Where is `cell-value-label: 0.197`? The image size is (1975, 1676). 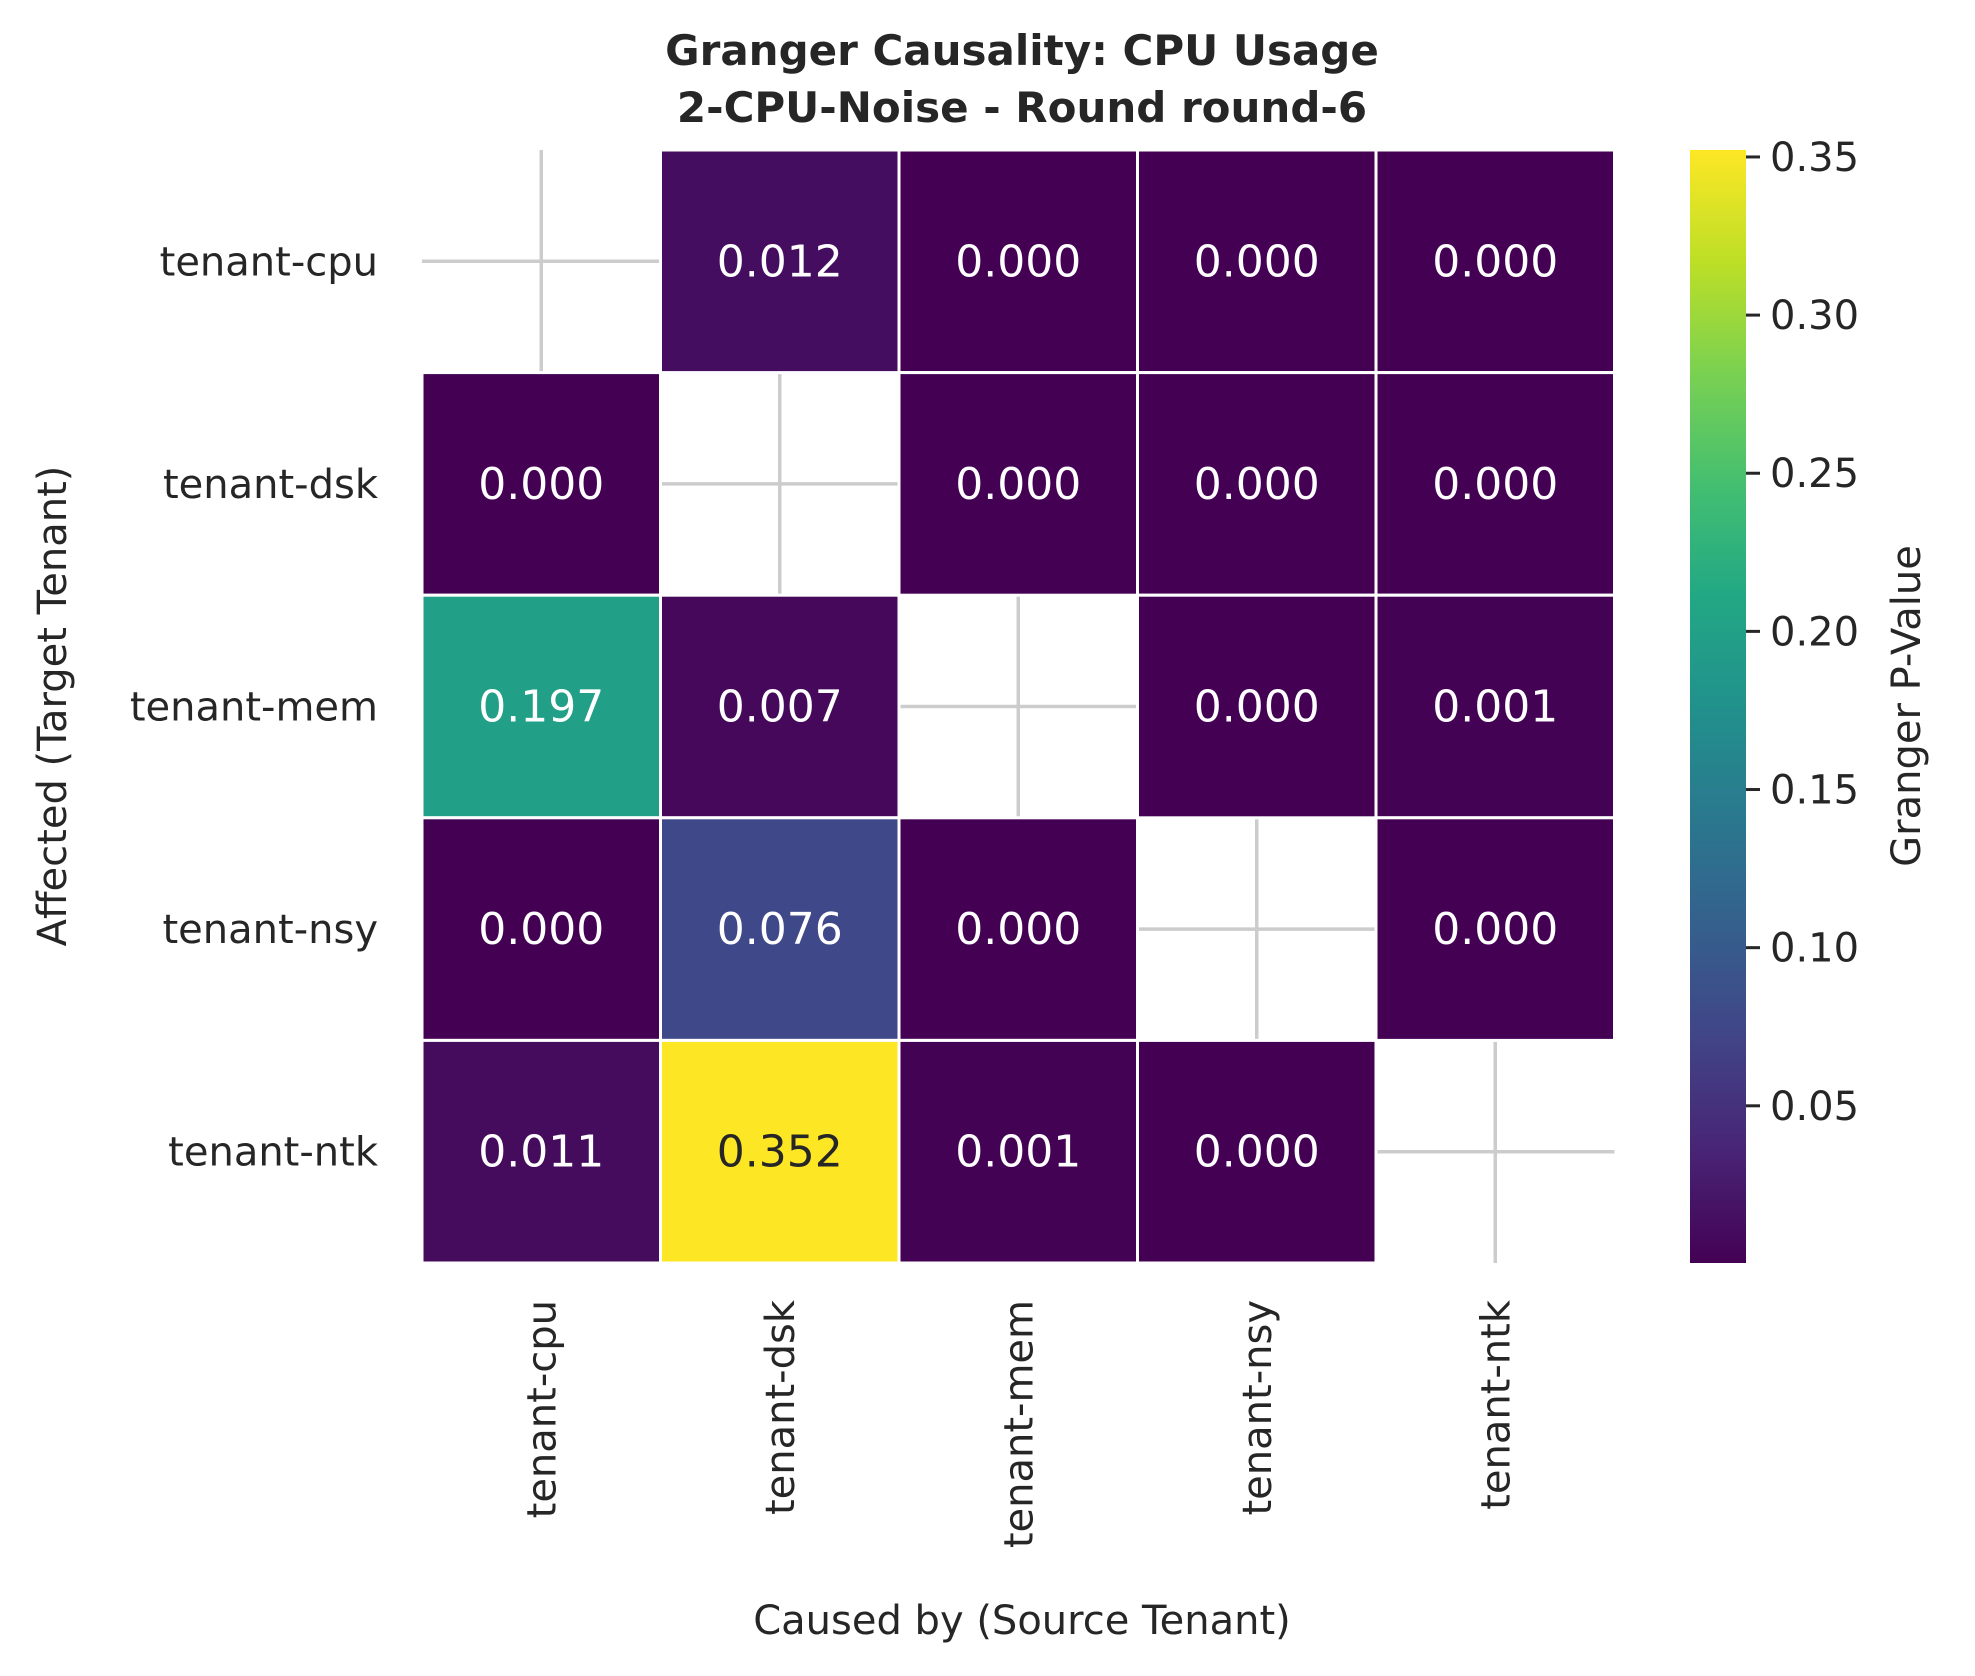 cell-value-label: 0.197 is located at coordinates (541, 707).